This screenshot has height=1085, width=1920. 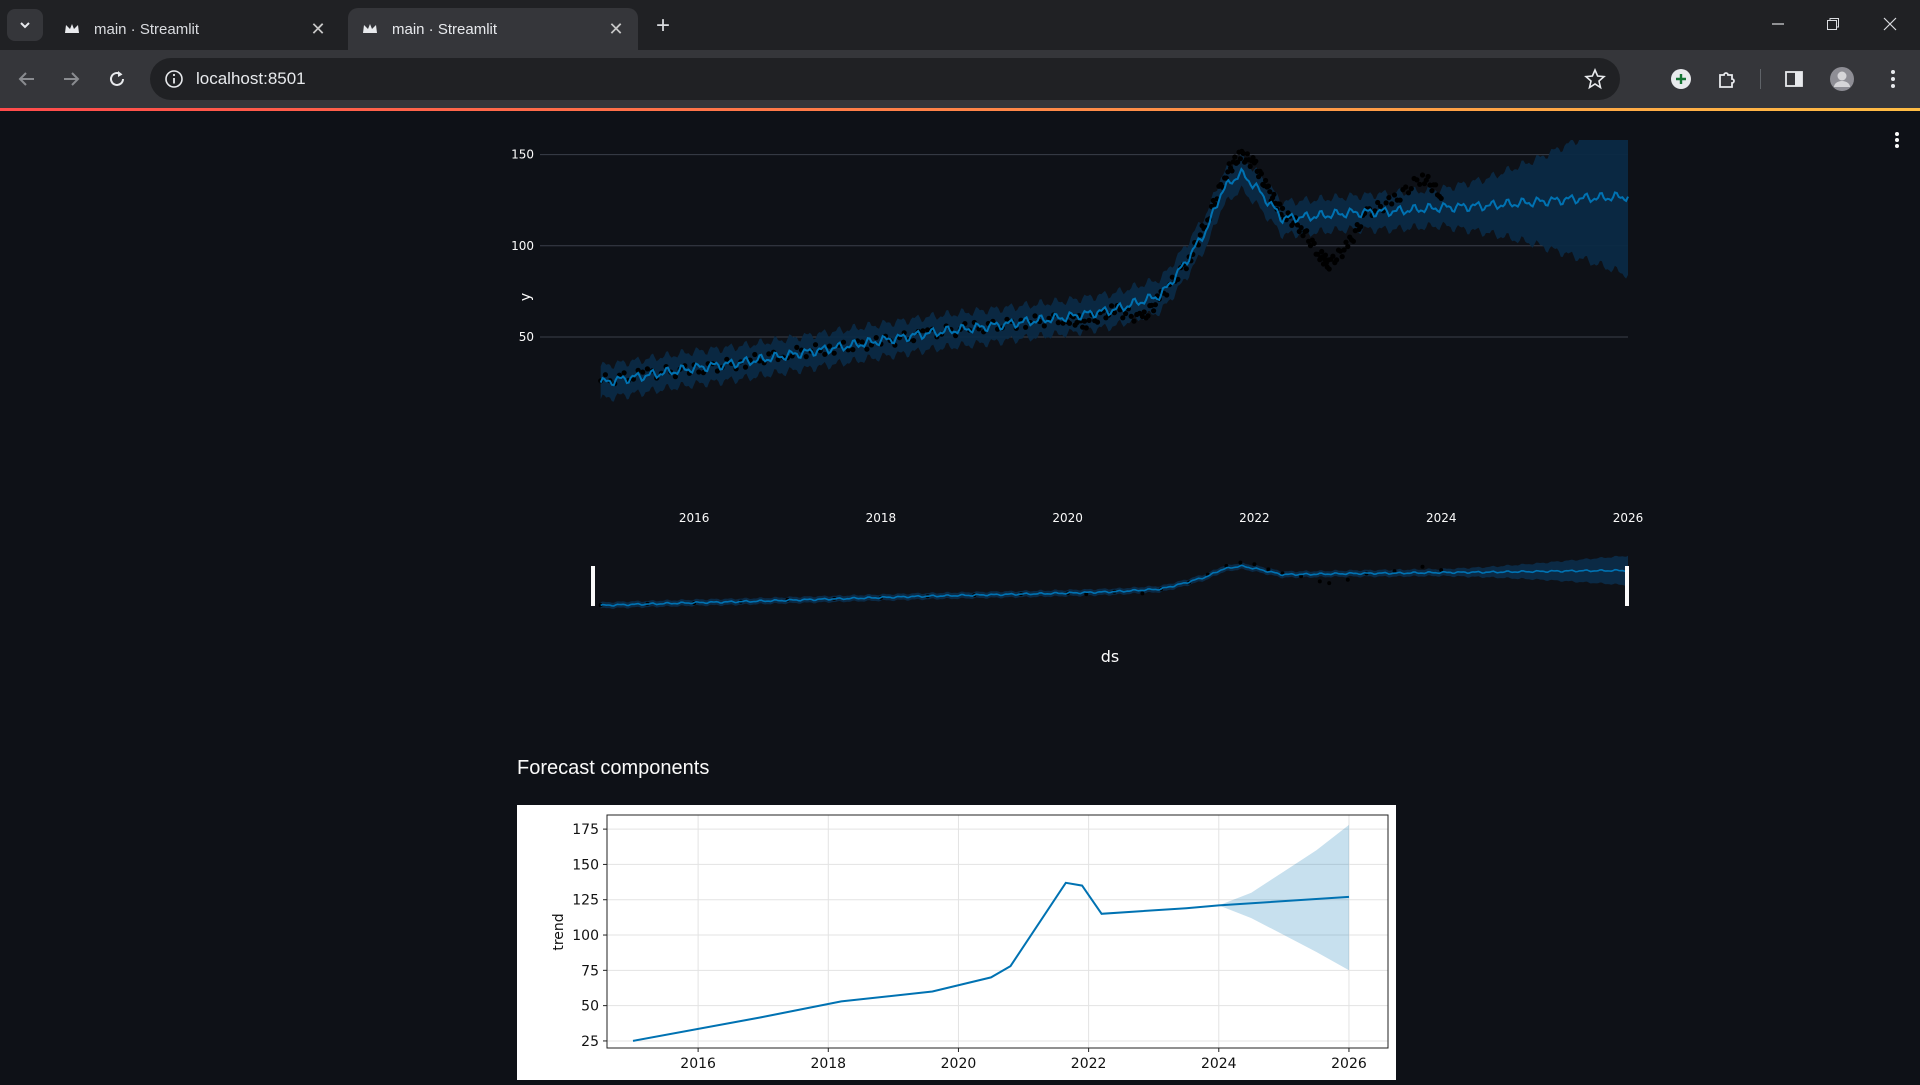 I want to click on plot-frame, so click(x=997, y=931).